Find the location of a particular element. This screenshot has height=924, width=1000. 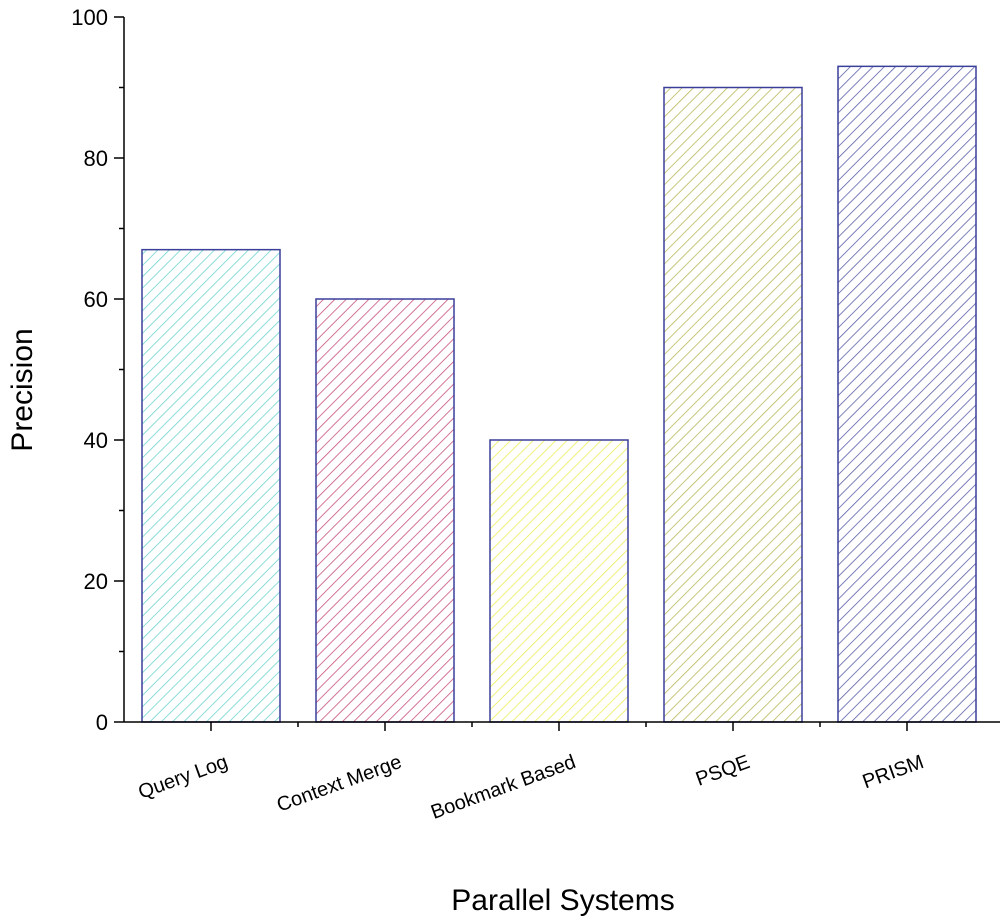

x-tick-label: PSQE is located at coordinates (723, 771).